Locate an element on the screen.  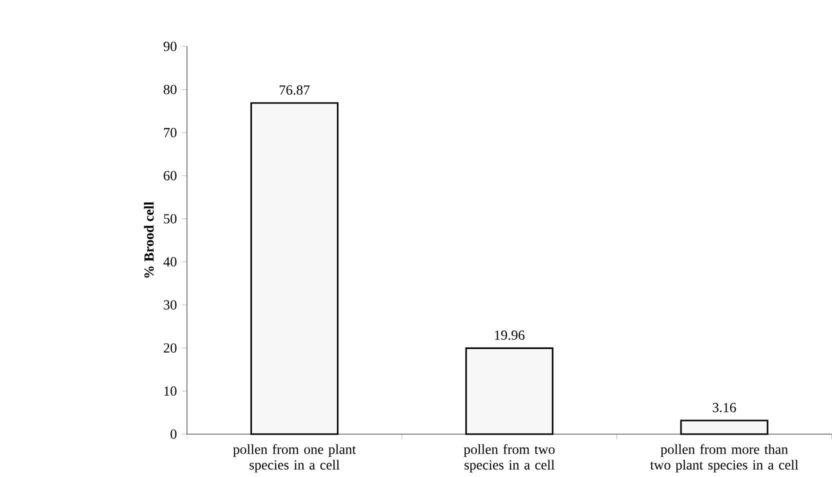
y-tick-label: 20 is located at coordinates (170, 348).